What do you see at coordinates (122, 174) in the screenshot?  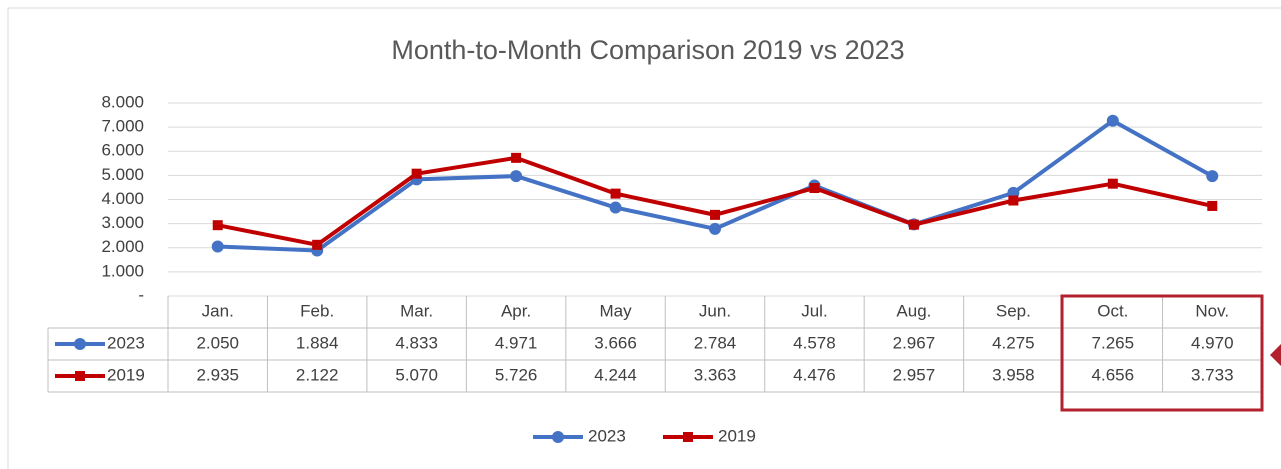 I see `y-tick-label: 5.000` at bounding box center [122, 174].